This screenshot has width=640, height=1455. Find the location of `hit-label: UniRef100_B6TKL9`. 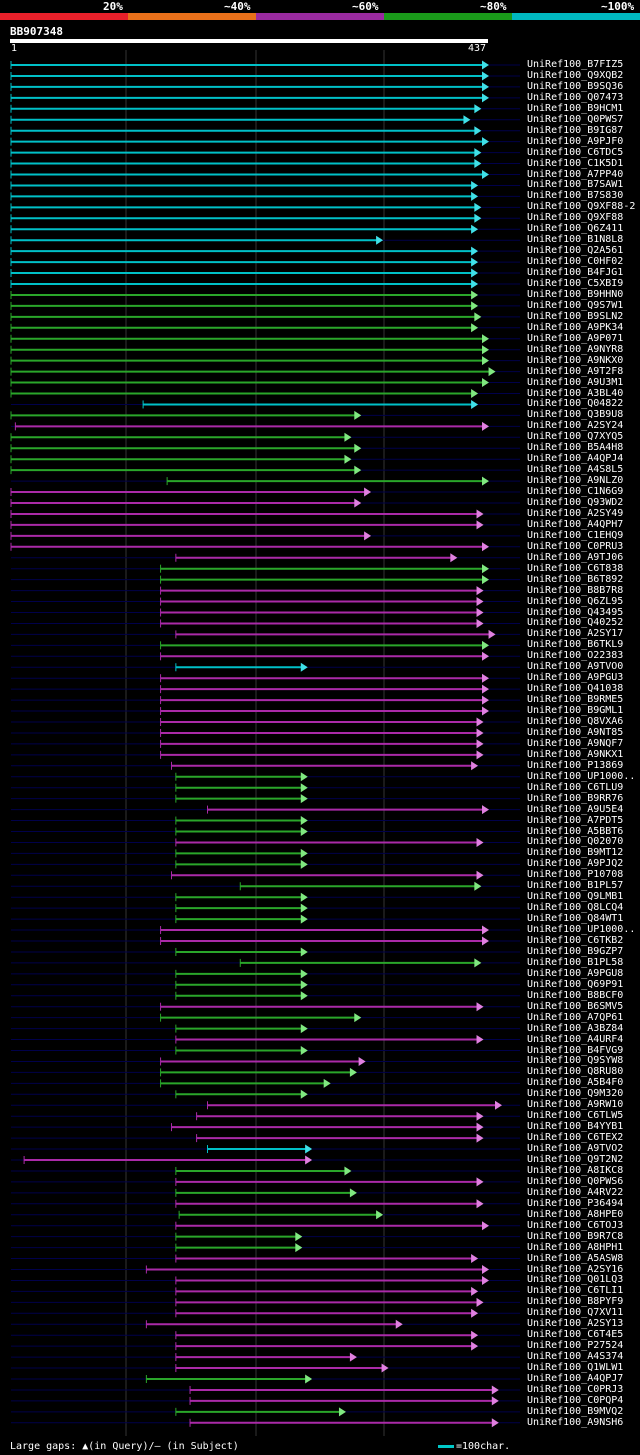

hit-label: UniRef100_B6TKL9 is located at coordinates (575, 645).